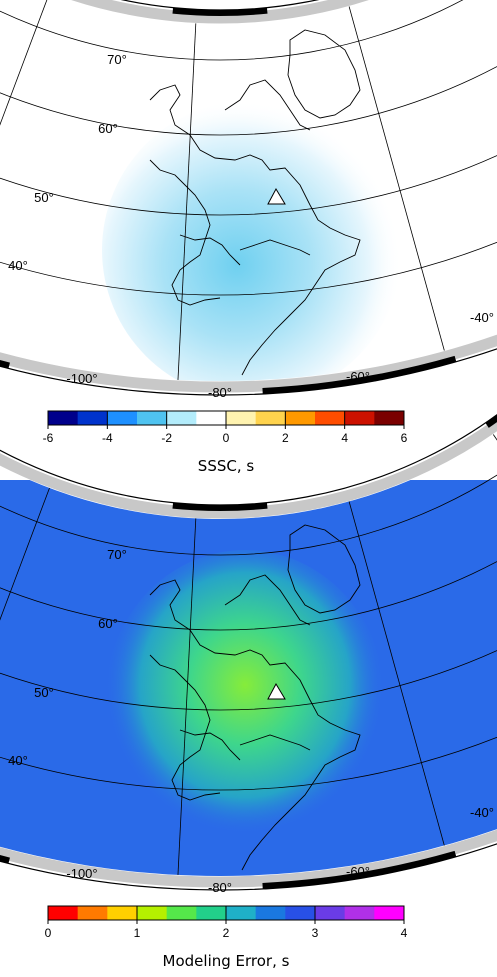  What do you see at coordinates (107, 438) in the screenshot?
I see `colorbar-tick-label: -4` at bounding box center [107, 438].